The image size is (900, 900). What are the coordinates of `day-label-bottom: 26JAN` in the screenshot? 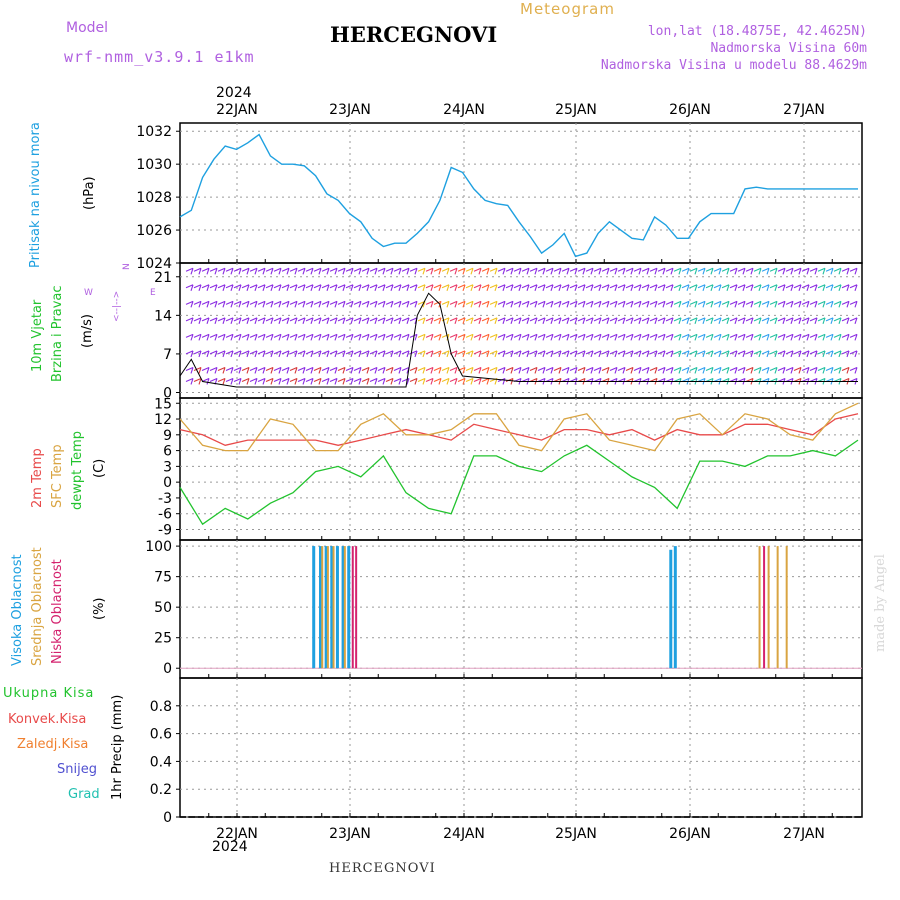 It's located at (690, 834).